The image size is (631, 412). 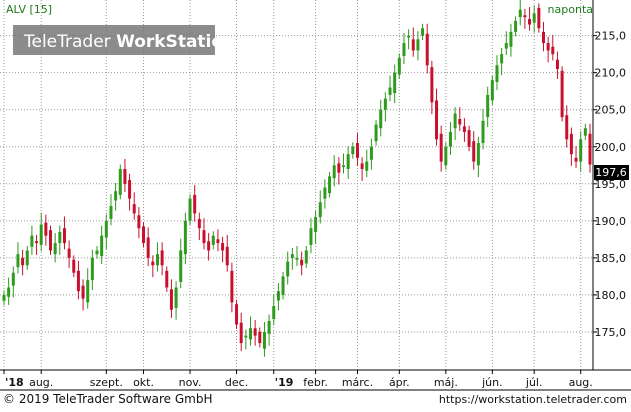 What do you see at coordinates (611, 36) in the screenshot?
I see `y-tick-label: 215,0` at bounding box center [611, 36].